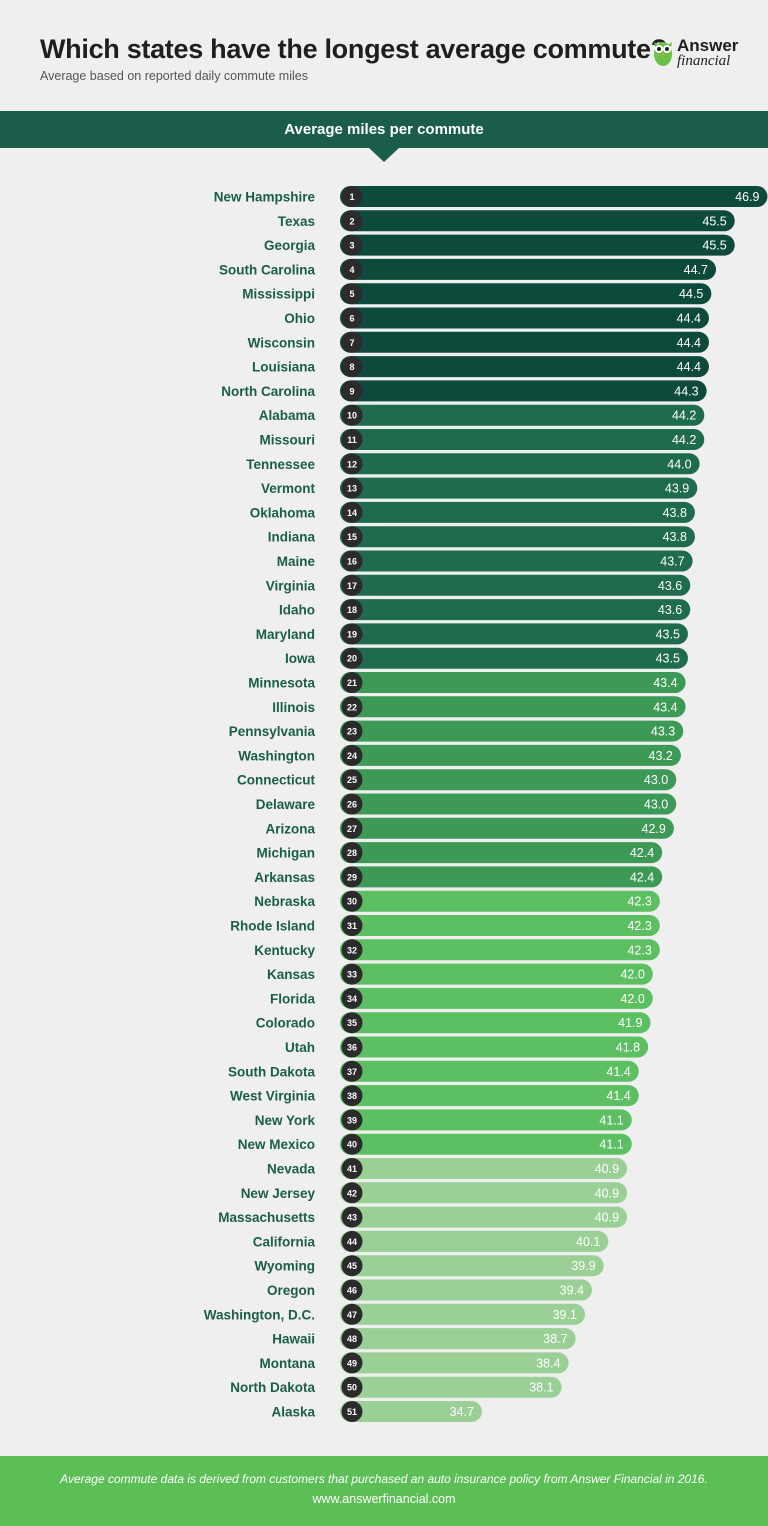 The image size is (768, 1526). Describe the element at coordinates (661, 756) in the screenshot. I see `value-label: 43.2` at that location.